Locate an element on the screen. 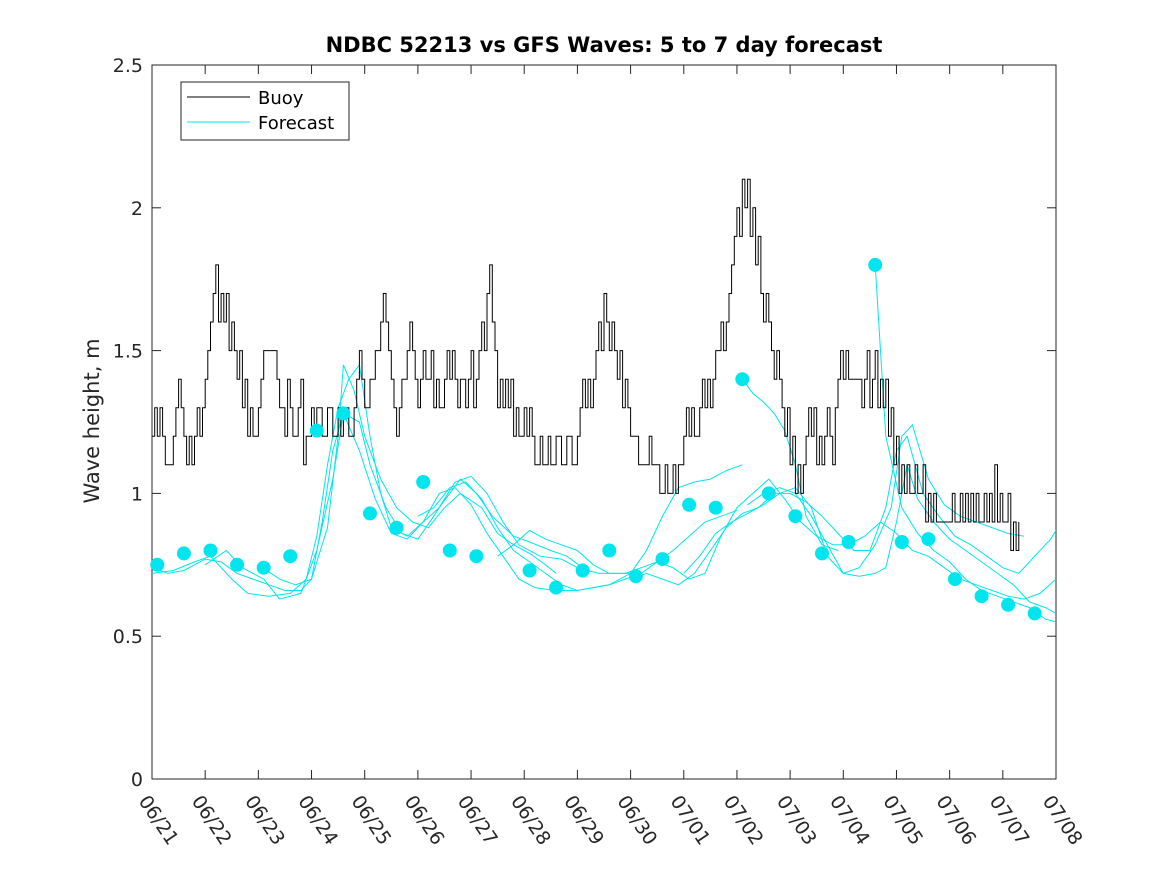  legend-forecast-label: Forecast is located at coordinates (296, 123).